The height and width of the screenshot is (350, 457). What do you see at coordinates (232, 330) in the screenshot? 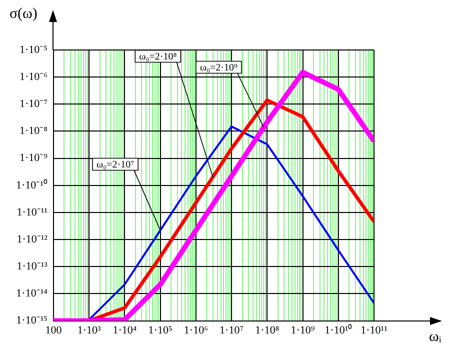
I see `x-tick-label: 1·10⁷` at bounding box center [232, 330].